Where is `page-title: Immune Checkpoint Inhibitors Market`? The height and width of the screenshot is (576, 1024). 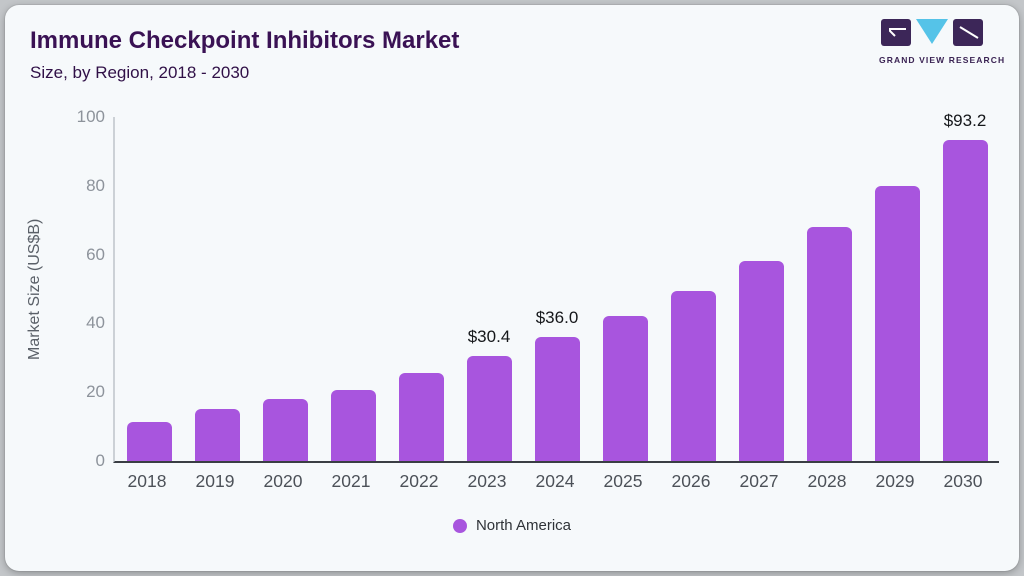
page-title: Immune Checkpoint Inhibitors Market is located at coordinates (245, 40).